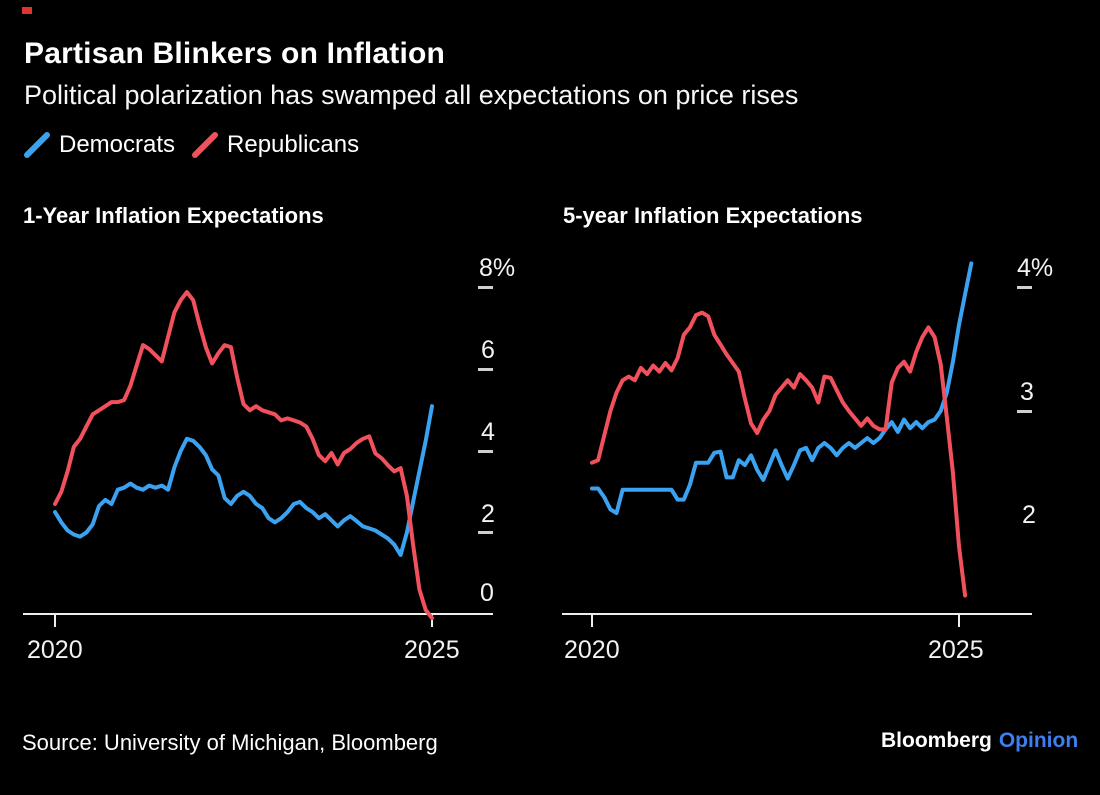  I want to click on right-chart-title: 5-year Inflation Expectations, so click(713, 215).